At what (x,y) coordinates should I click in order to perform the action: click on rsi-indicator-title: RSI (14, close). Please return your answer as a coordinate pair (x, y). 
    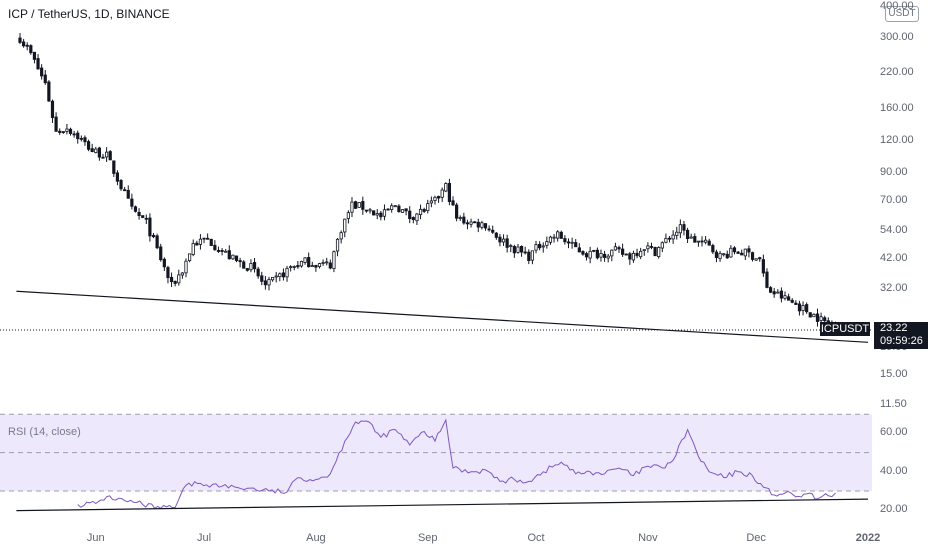
    Looking at the image, I should click on (44, 432).